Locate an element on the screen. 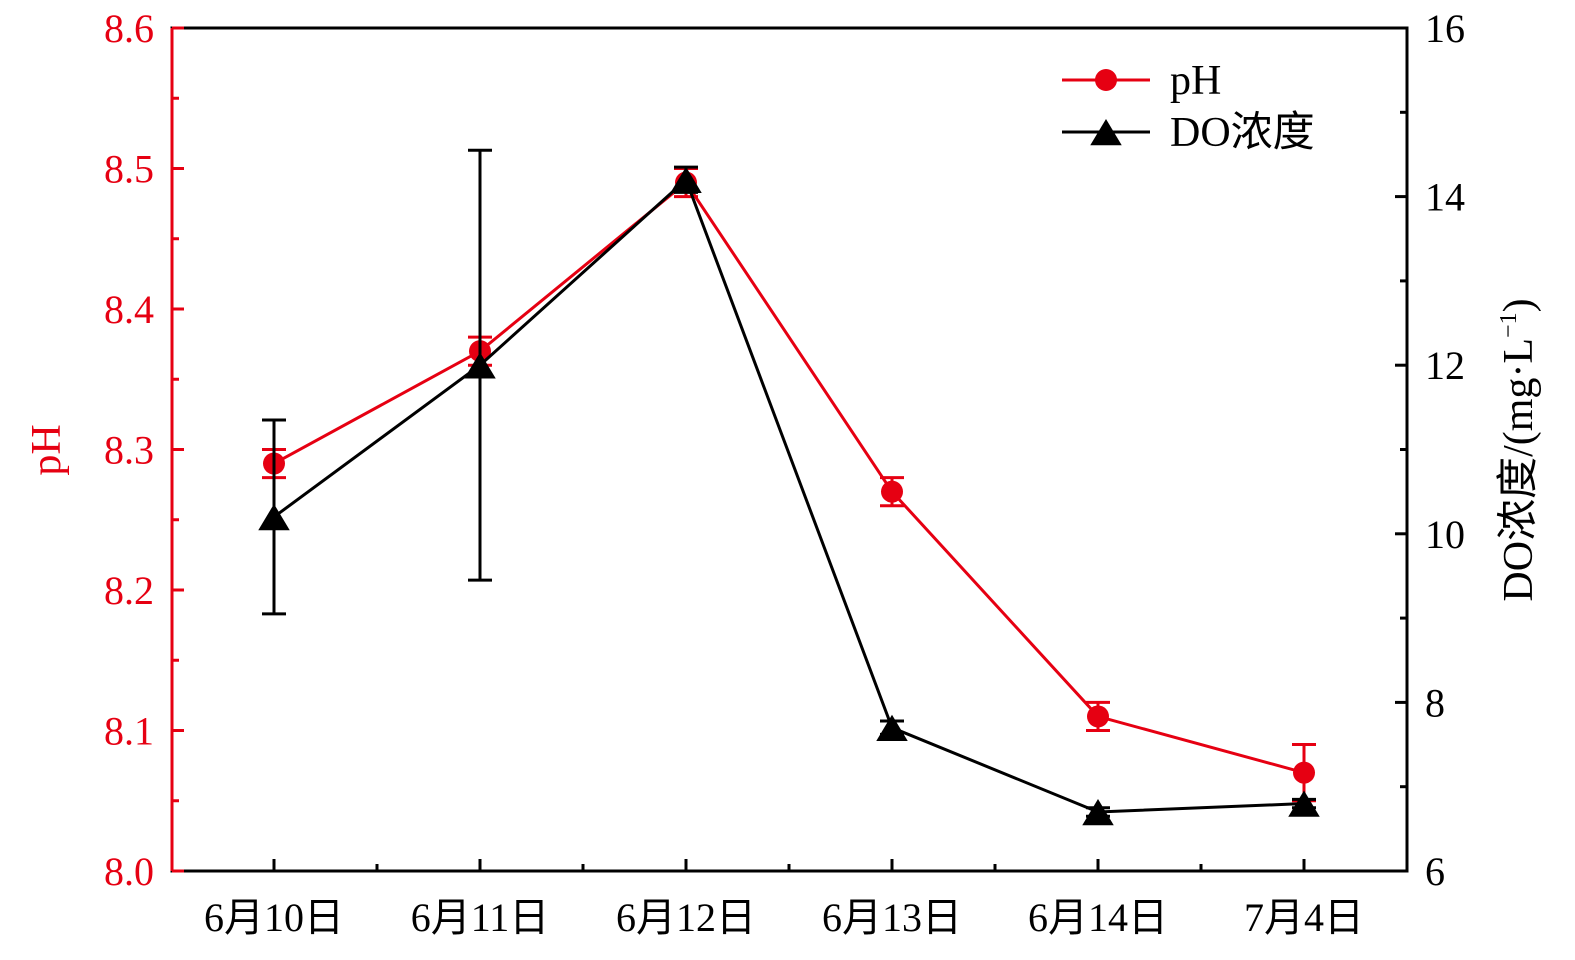 The height and width of the screenshot is (960, 1575). legend-label: pH is located at coordinates (1195, 81).